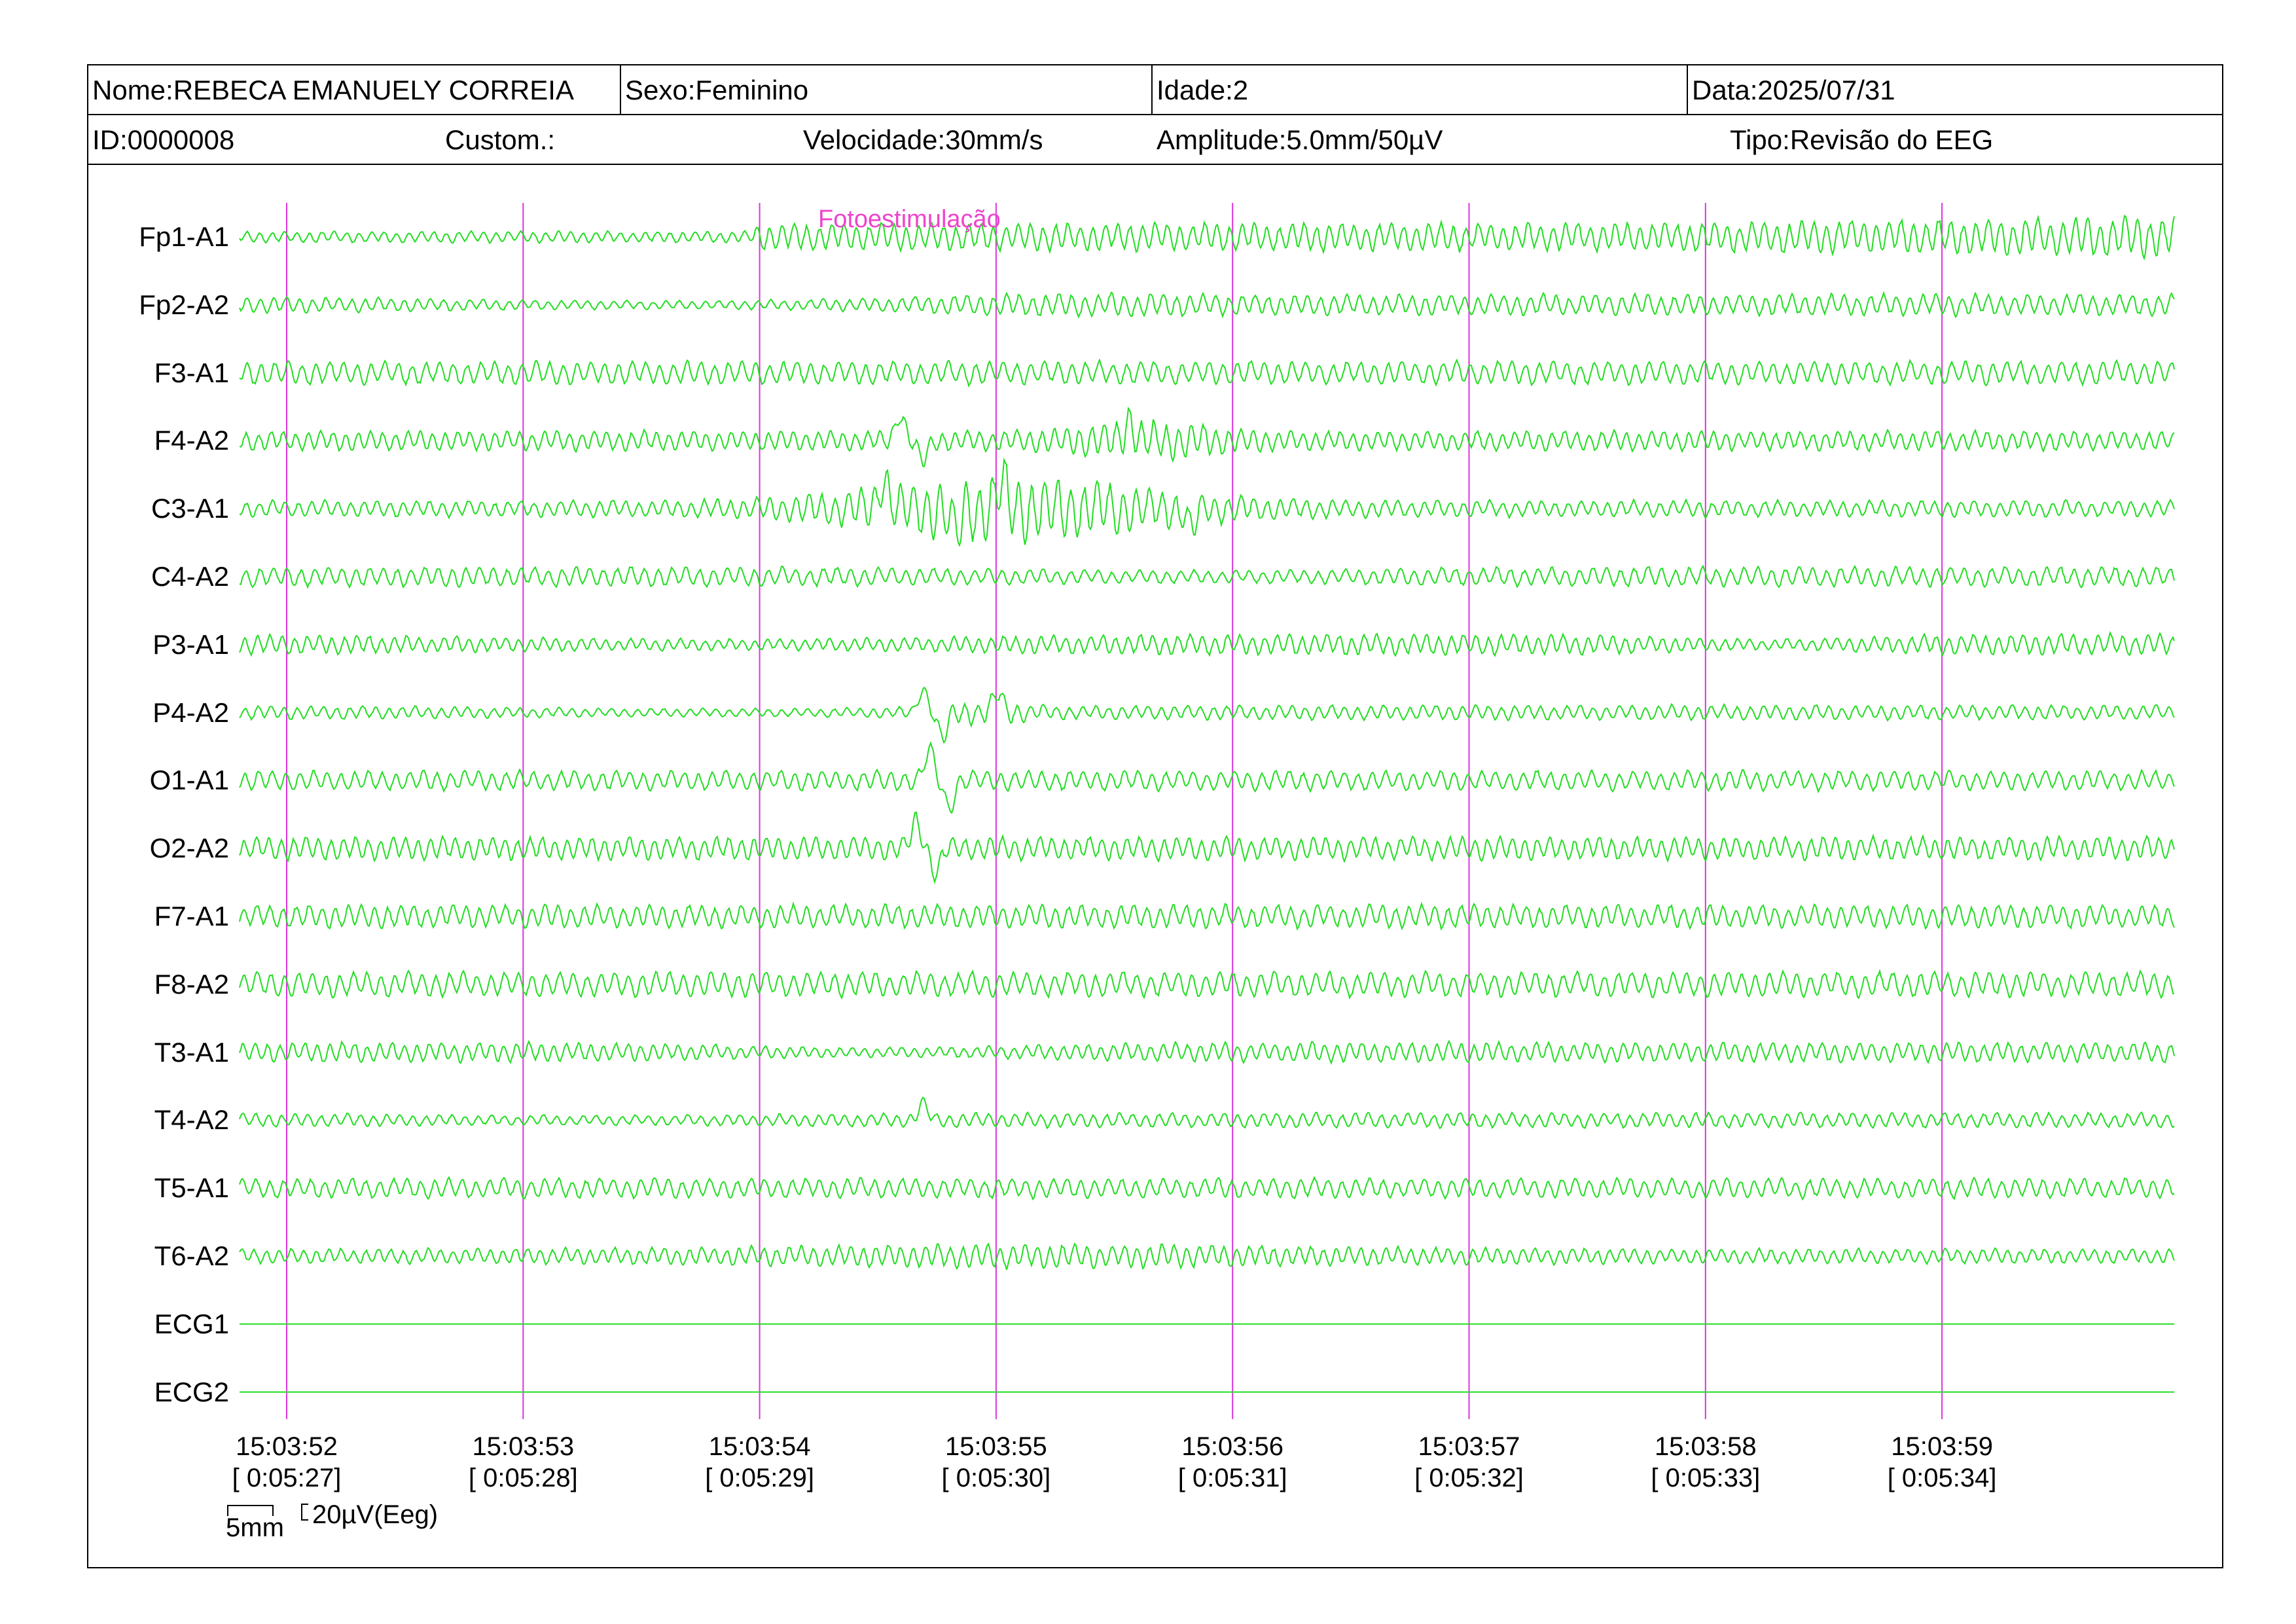 This screenshot has height=1624, width=2296. Describe the element at coordinates (255, 1527) in the screenshot. I see `time-scale-label: 5mm` at that location.